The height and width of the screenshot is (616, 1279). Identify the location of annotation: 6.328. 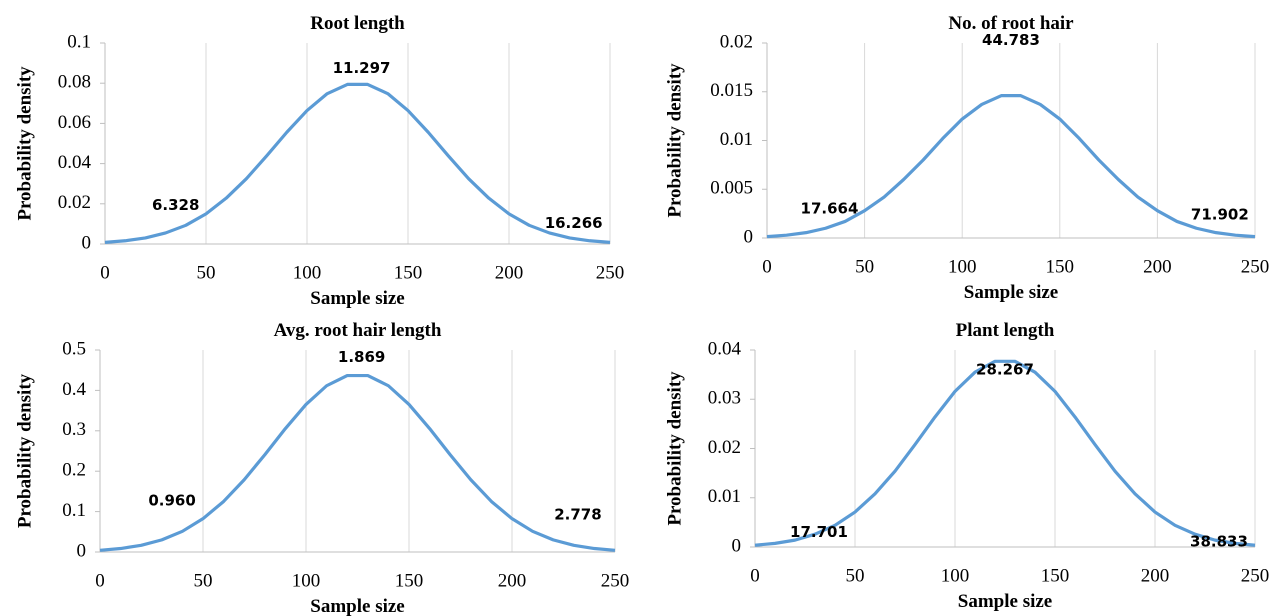
(175, 205).